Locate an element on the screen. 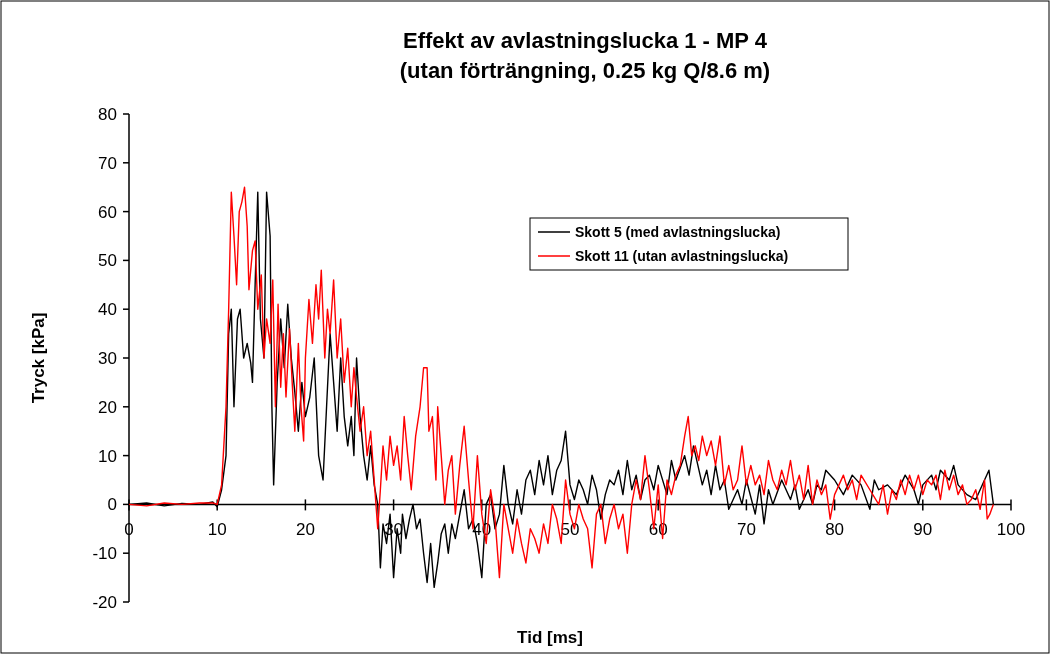 Image resolution: width=1058 pixels, height=662 pixels. x-tick-label: 80 is located at coordinates (835, 530).